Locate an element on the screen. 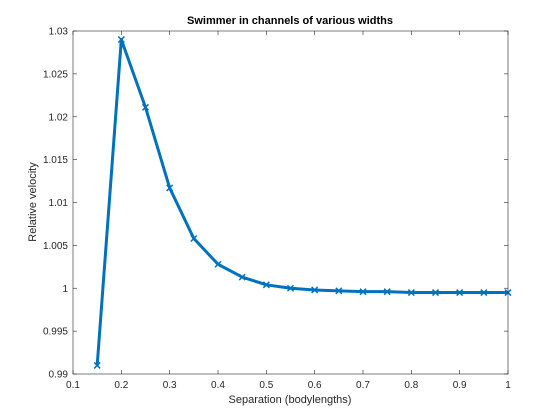 The height and width of the screenshot is (420, 560). y-tick: 1.005 is located at coordinates (275, 246).